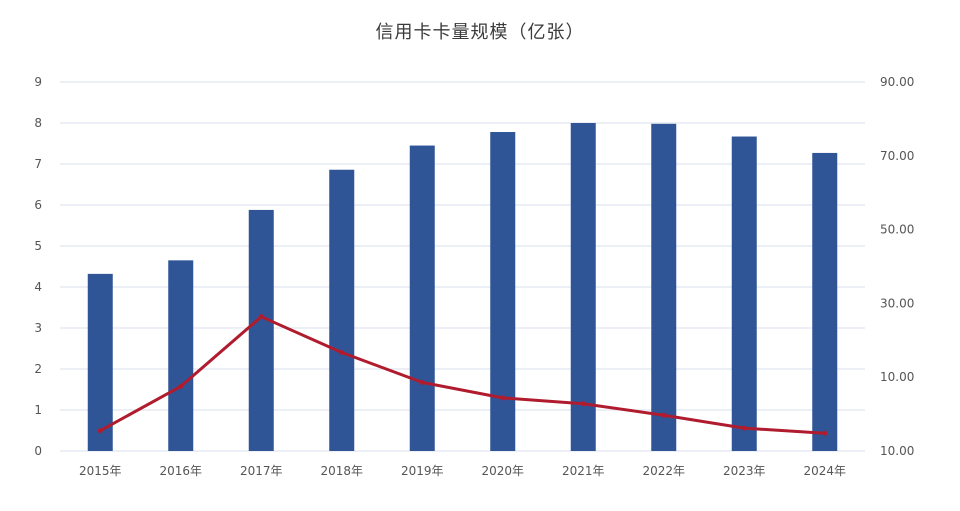  I want to click on y-right-tick-label: 90.00, so click(897, 82).